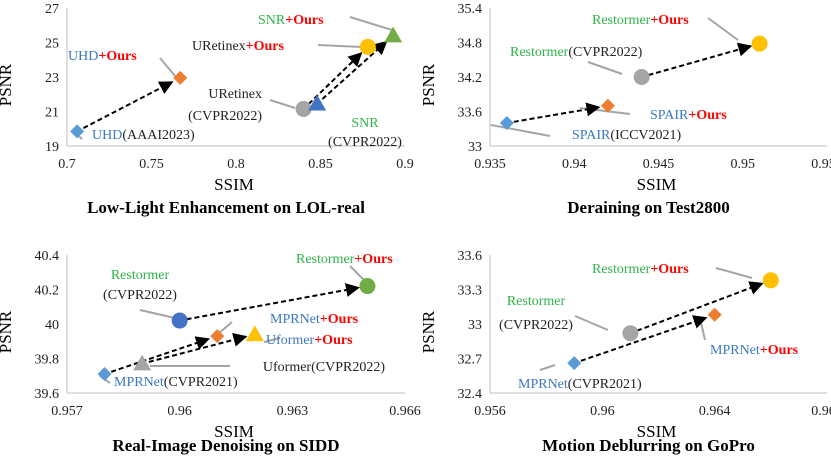 The height and width of the screenshot is (462, 831). Describe the element at coordinates (490, 164) in the screenshot. I see `x-tick-label: 0.935` at that location.